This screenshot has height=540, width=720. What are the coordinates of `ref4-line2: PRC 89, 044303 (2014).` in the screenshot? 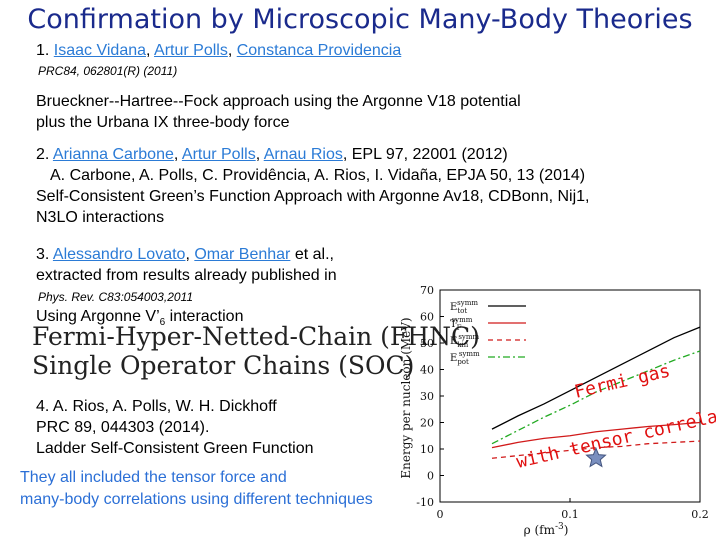 It's located at (123, 427).